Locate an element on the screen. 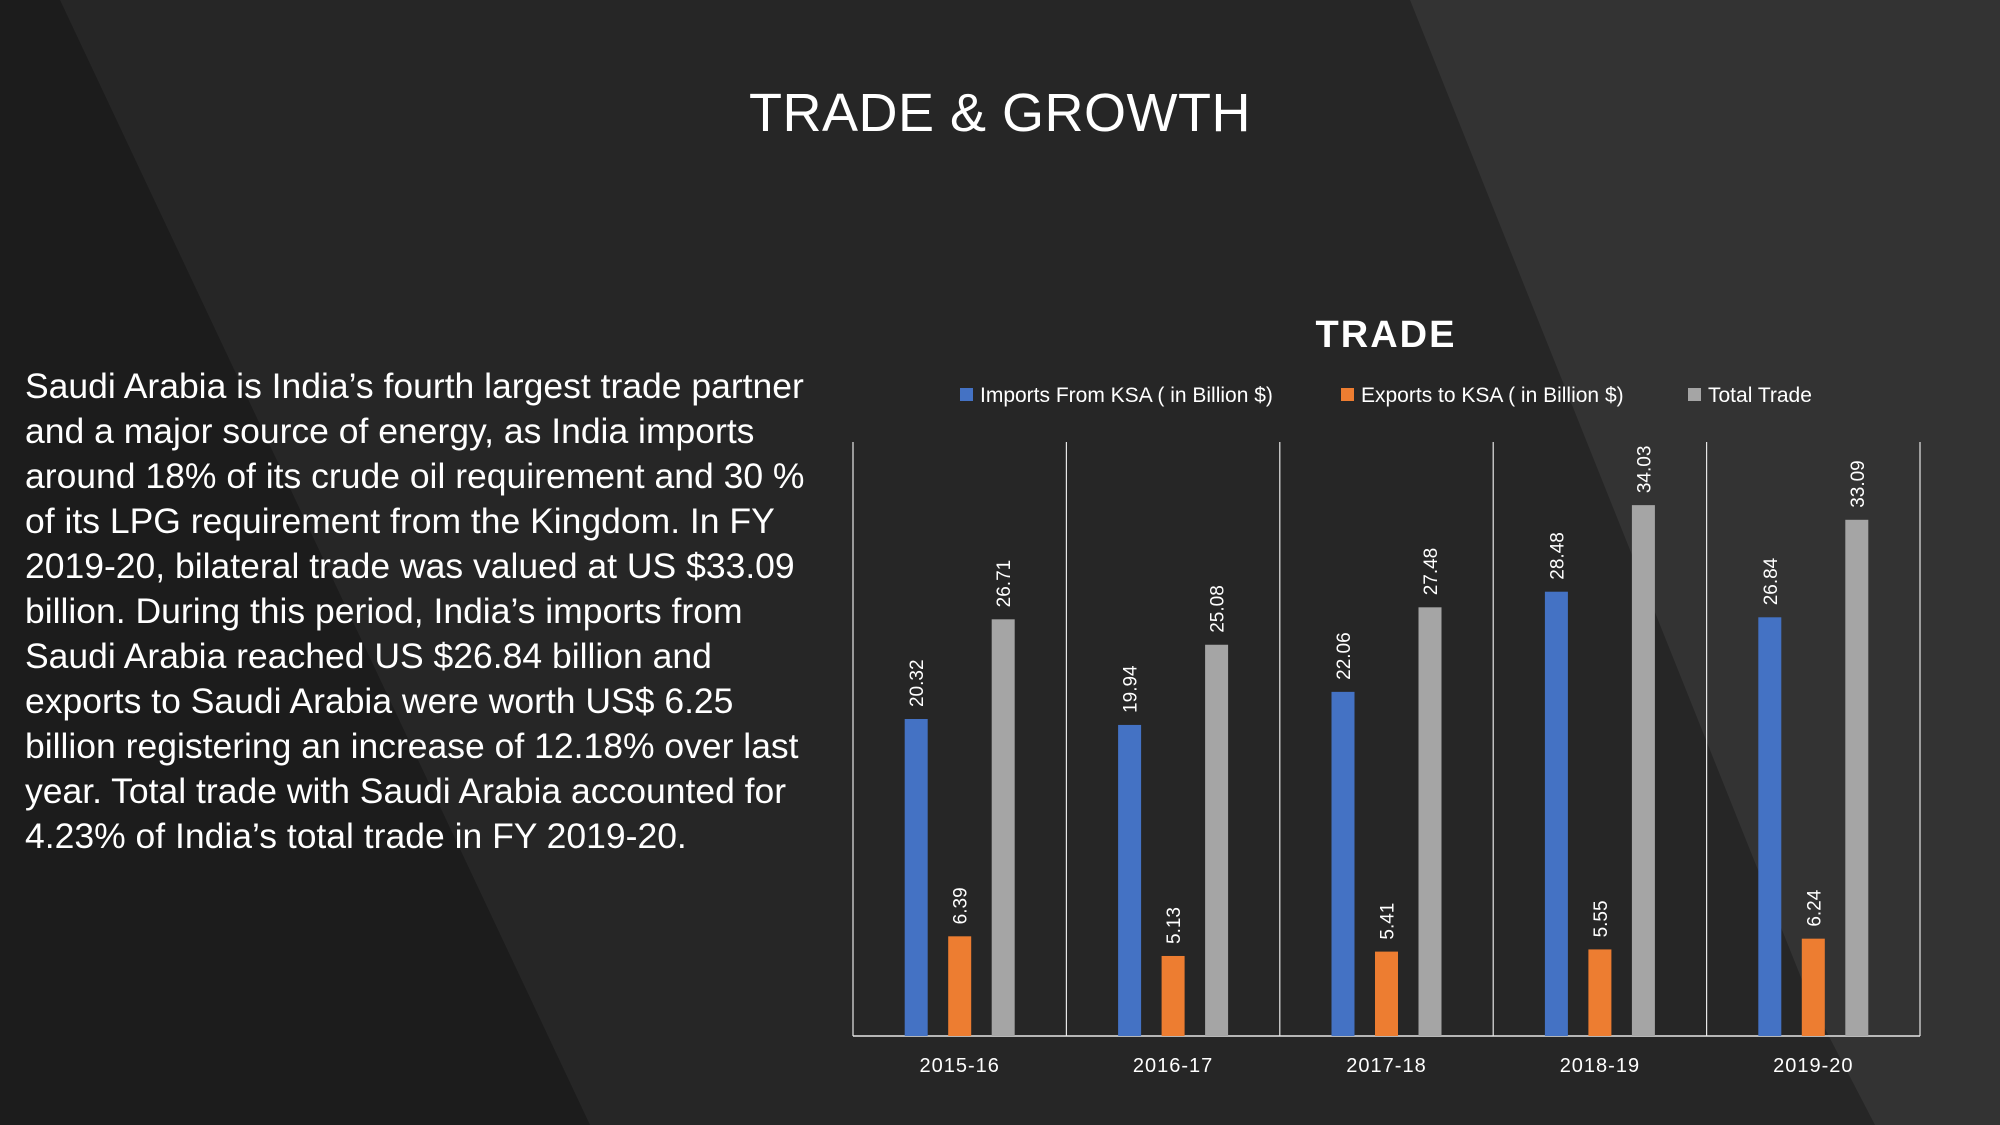  x-tick-label: 2016-17 is located at coordinates (1173, 1066).